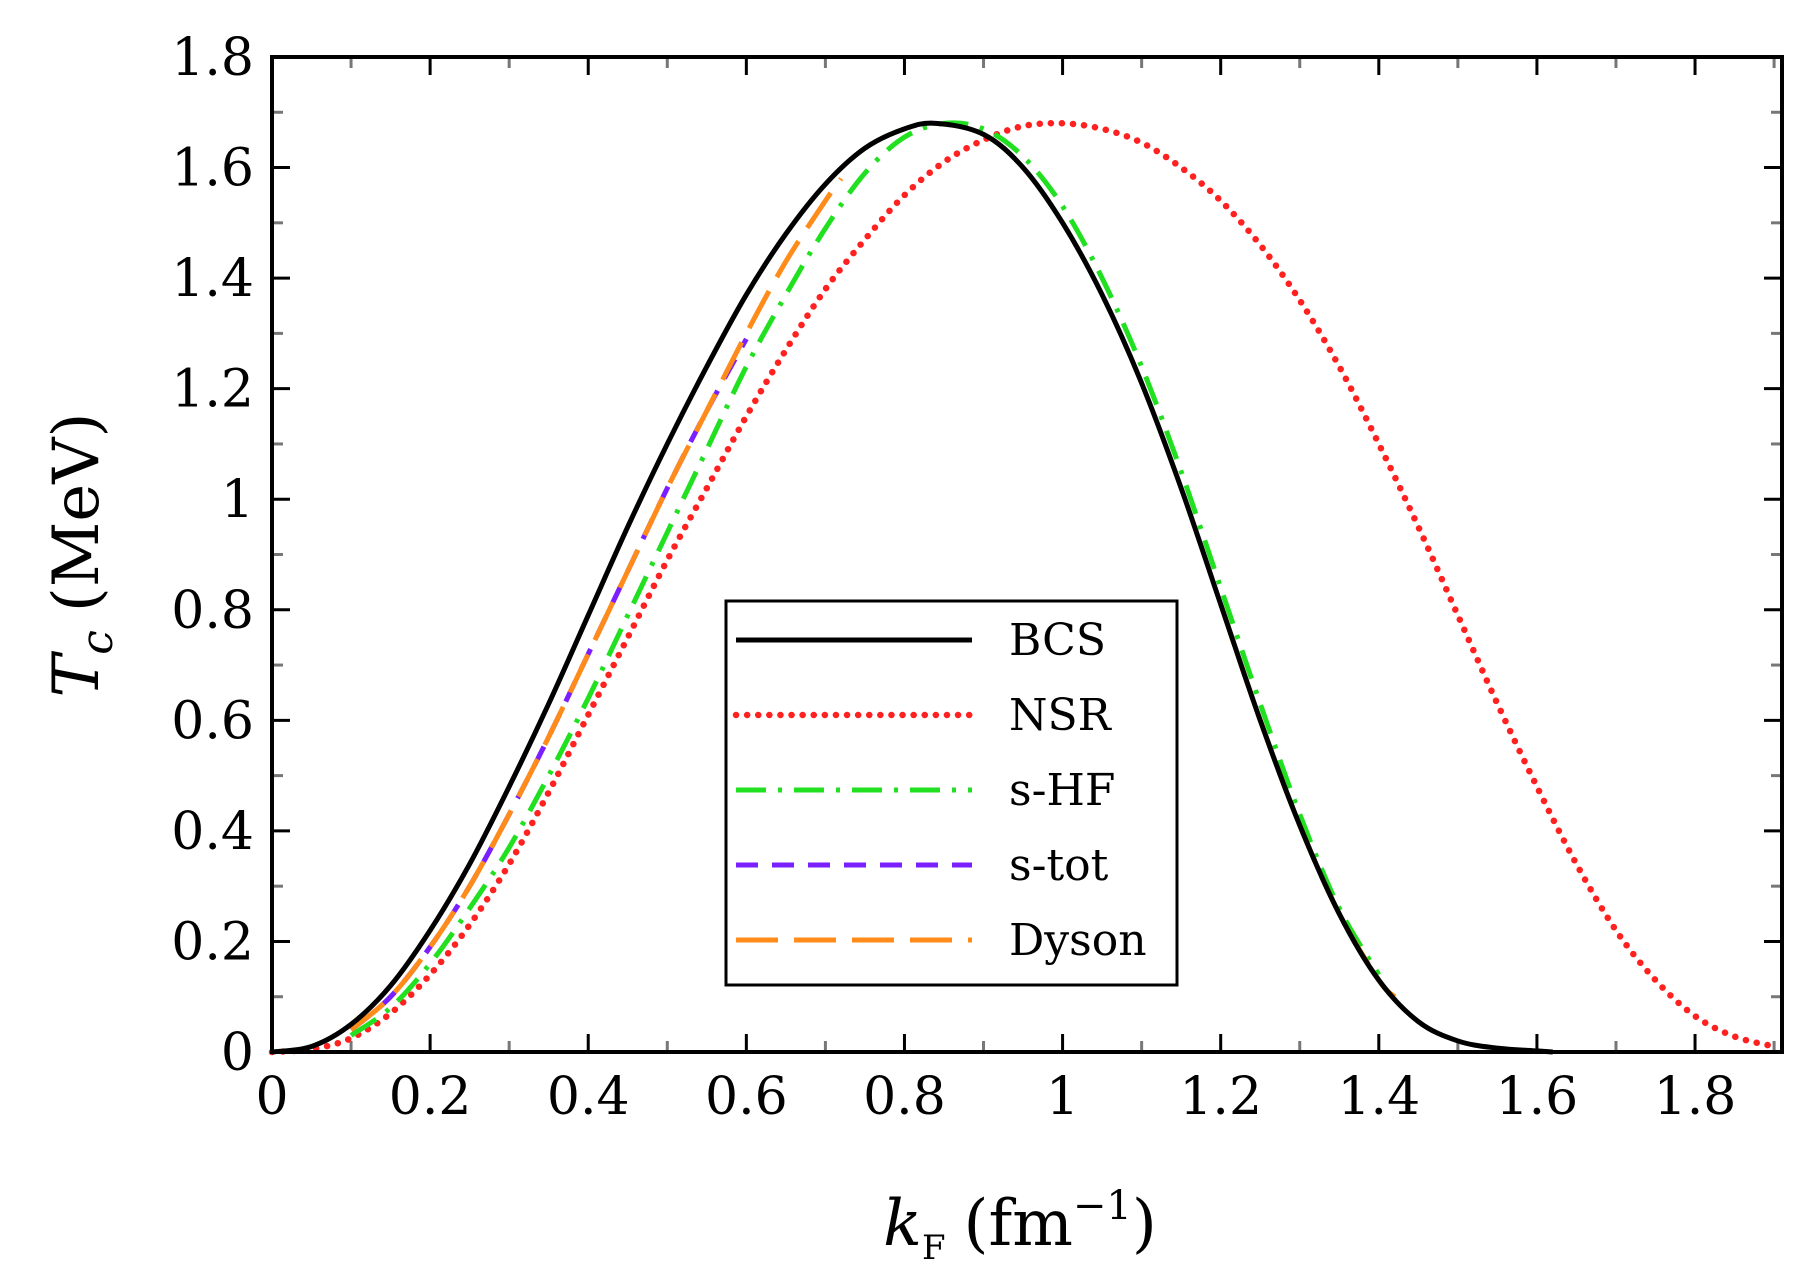 The image size is (1811, 1287). I want to click on y-axis-title: Tc (MeV), so click(81, 555).